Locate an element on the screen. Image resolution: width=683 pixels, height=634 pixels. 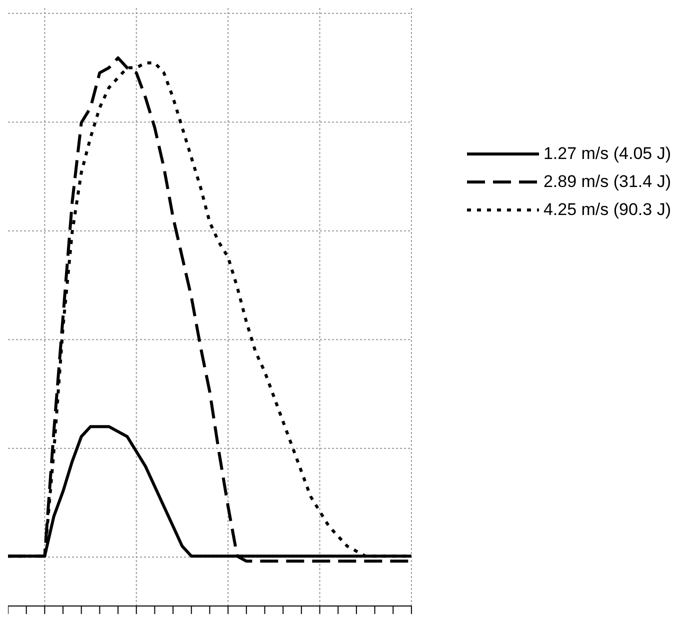
legend-label: 2.89 m/s (31.4 J) is located at coordinates (607, 182).